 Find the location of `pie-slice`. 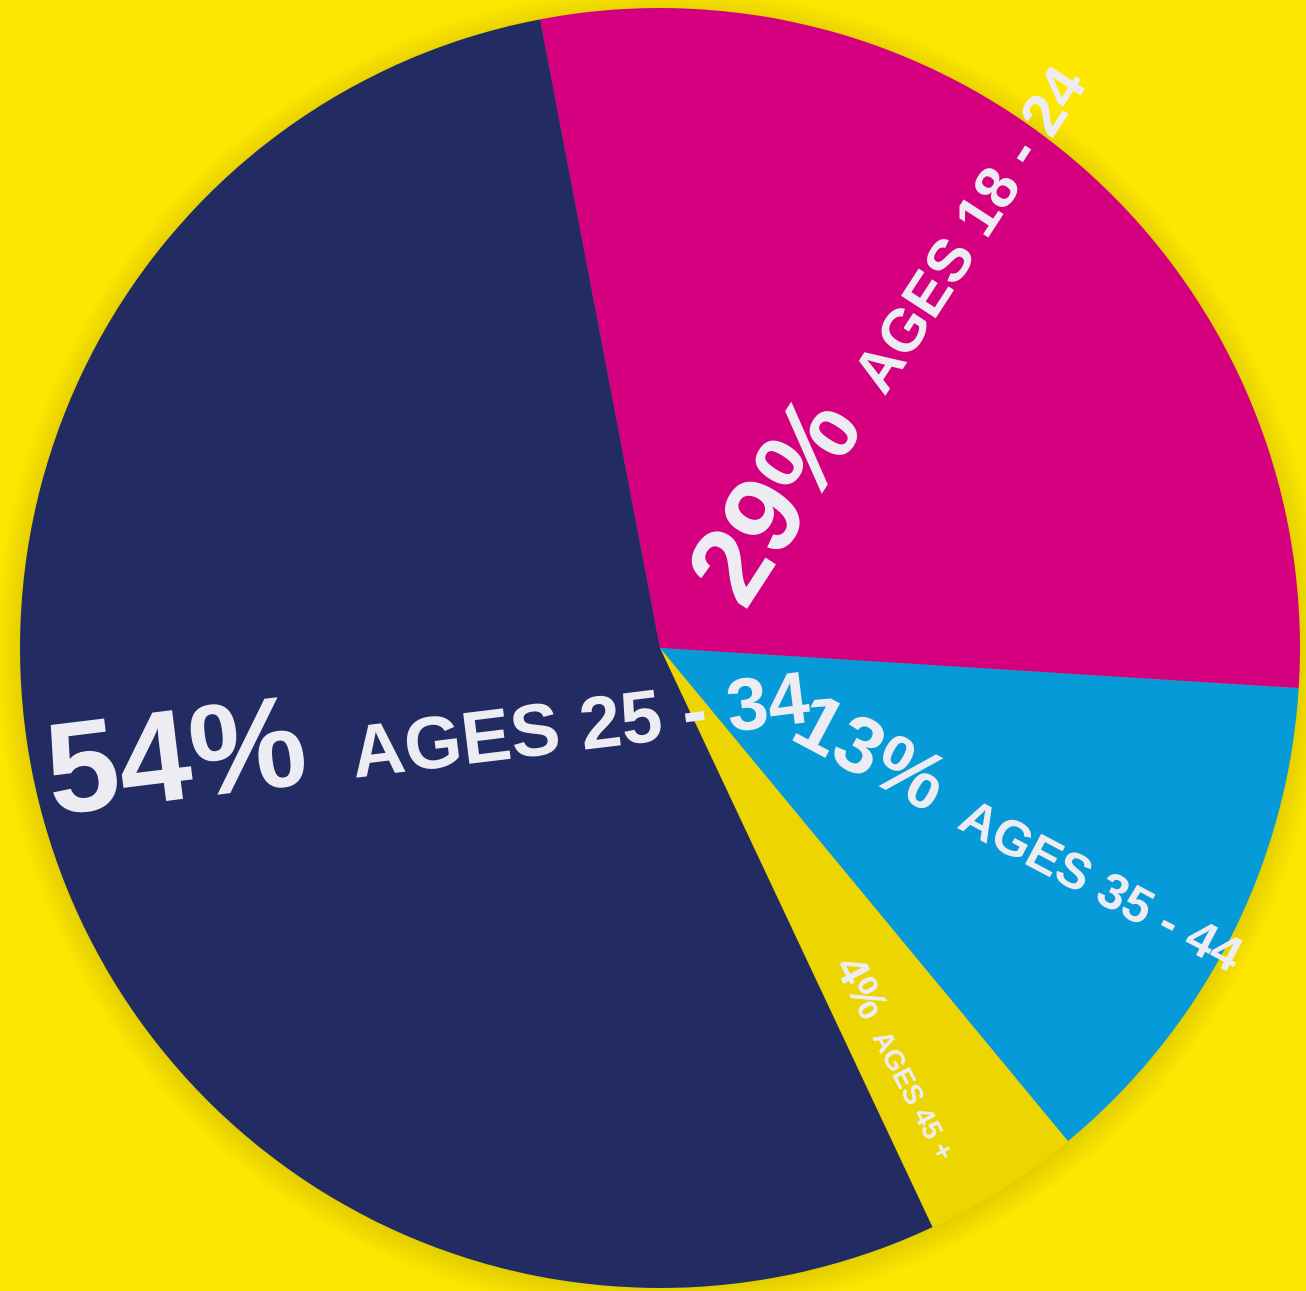

pie-slice is located at coordinates (864, 938).